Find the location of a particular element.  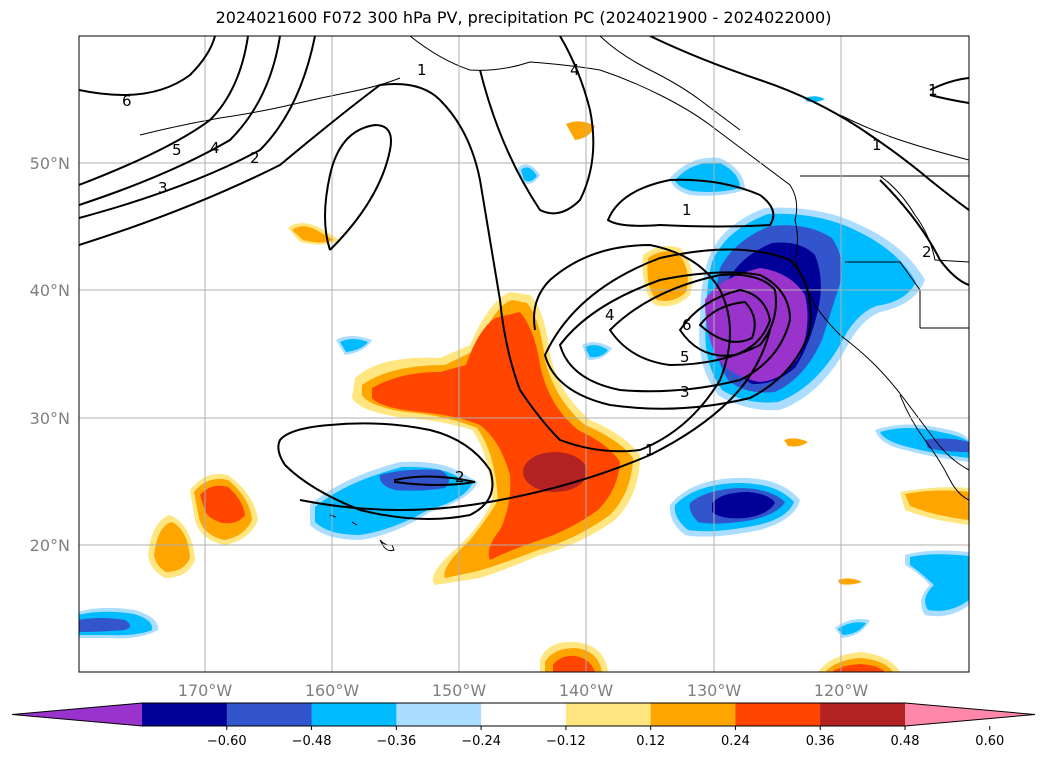

lon-label-130w: 130°W is located at coordinates (714, 690).